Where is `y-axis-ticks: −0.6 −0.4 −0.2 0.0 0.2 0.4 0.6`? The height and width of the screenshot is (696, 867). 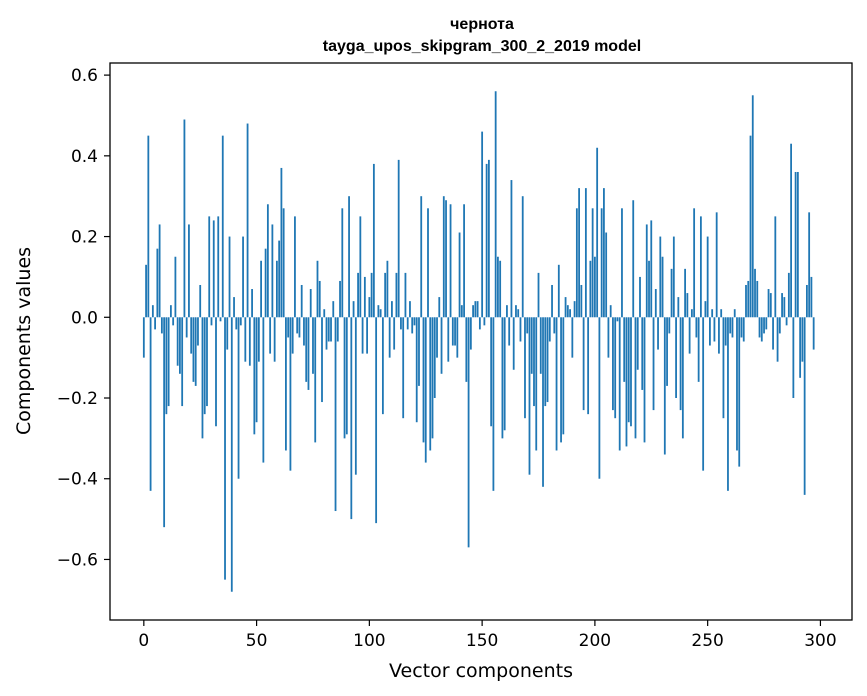 y-axis-ticks: −0.6 −0.4 −0.2 0.0 0.2 0.4 0.6 is located at coordinates (83, 318).